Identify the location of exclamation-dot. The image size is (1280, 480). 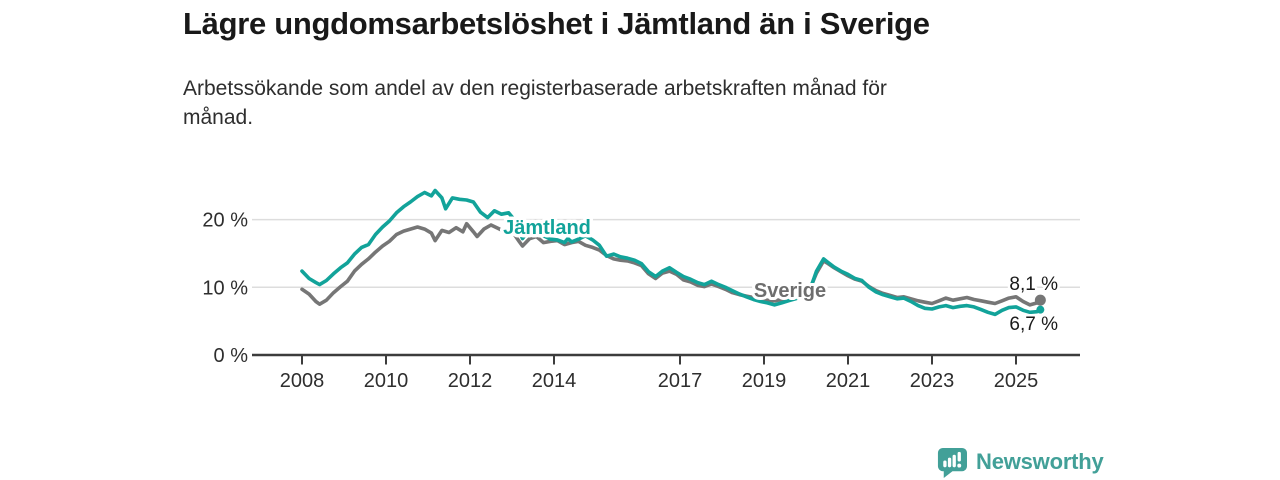
(959, 465).